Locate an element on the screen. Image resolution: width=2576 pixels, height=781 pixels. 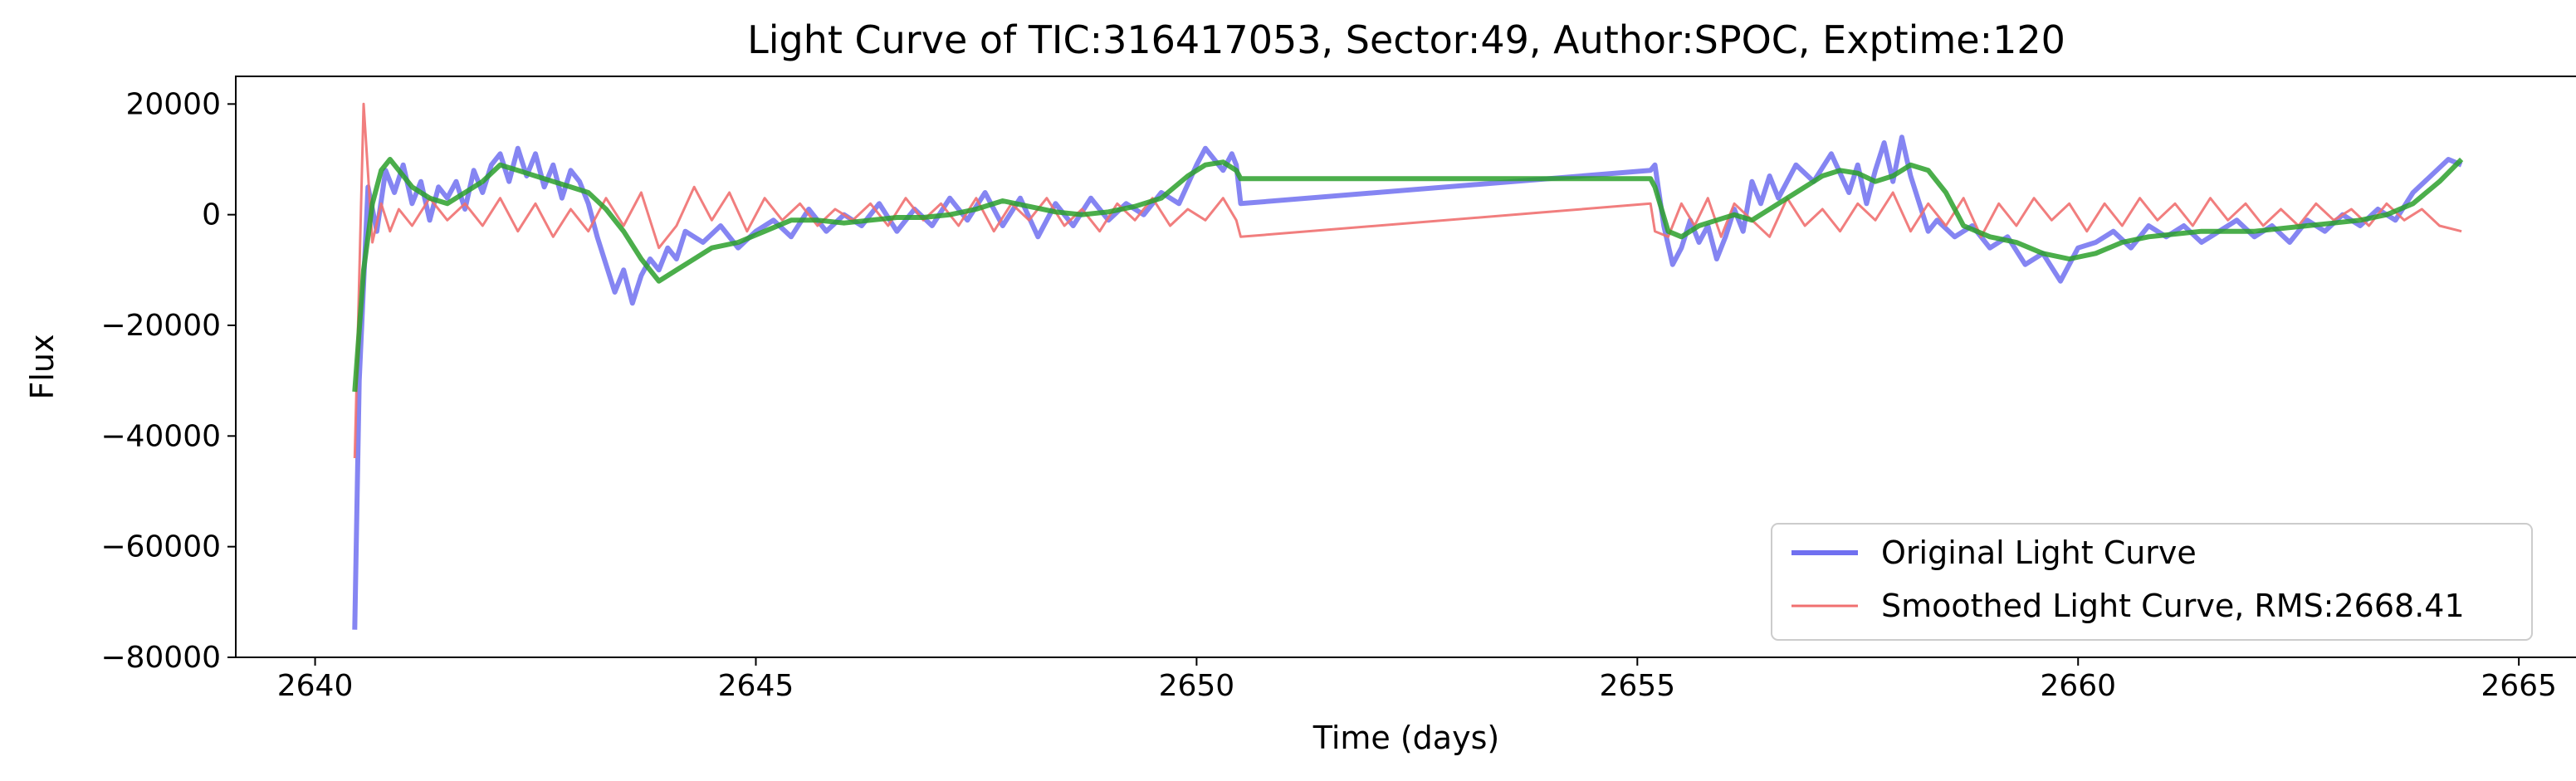
x-tick-label: 2655 is located at coordinates (1638, 686).